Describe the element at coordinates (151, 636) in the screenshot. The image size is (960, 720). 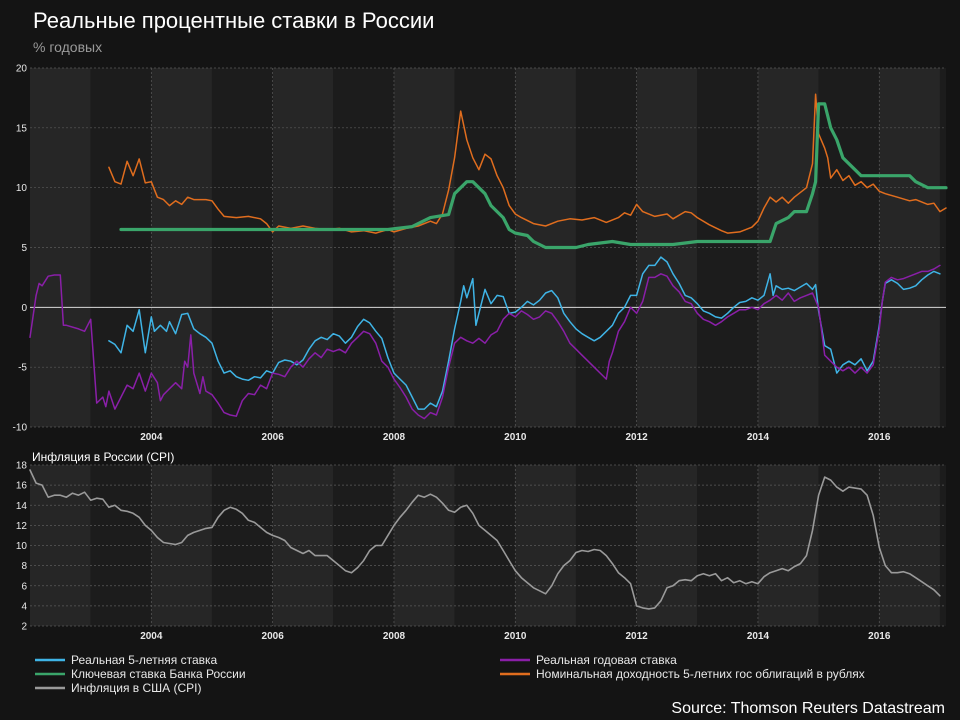
I see `bottom-x-tick-label: 2004` at that location.